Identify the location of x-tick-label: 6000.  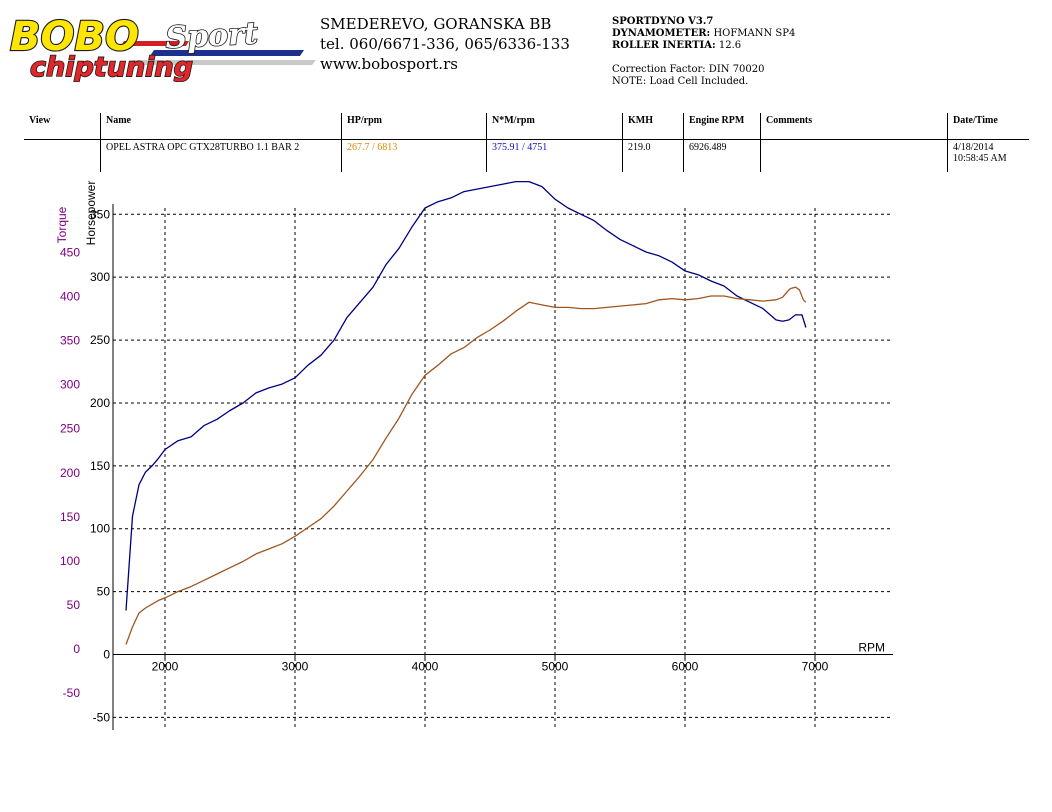
(685, 667).